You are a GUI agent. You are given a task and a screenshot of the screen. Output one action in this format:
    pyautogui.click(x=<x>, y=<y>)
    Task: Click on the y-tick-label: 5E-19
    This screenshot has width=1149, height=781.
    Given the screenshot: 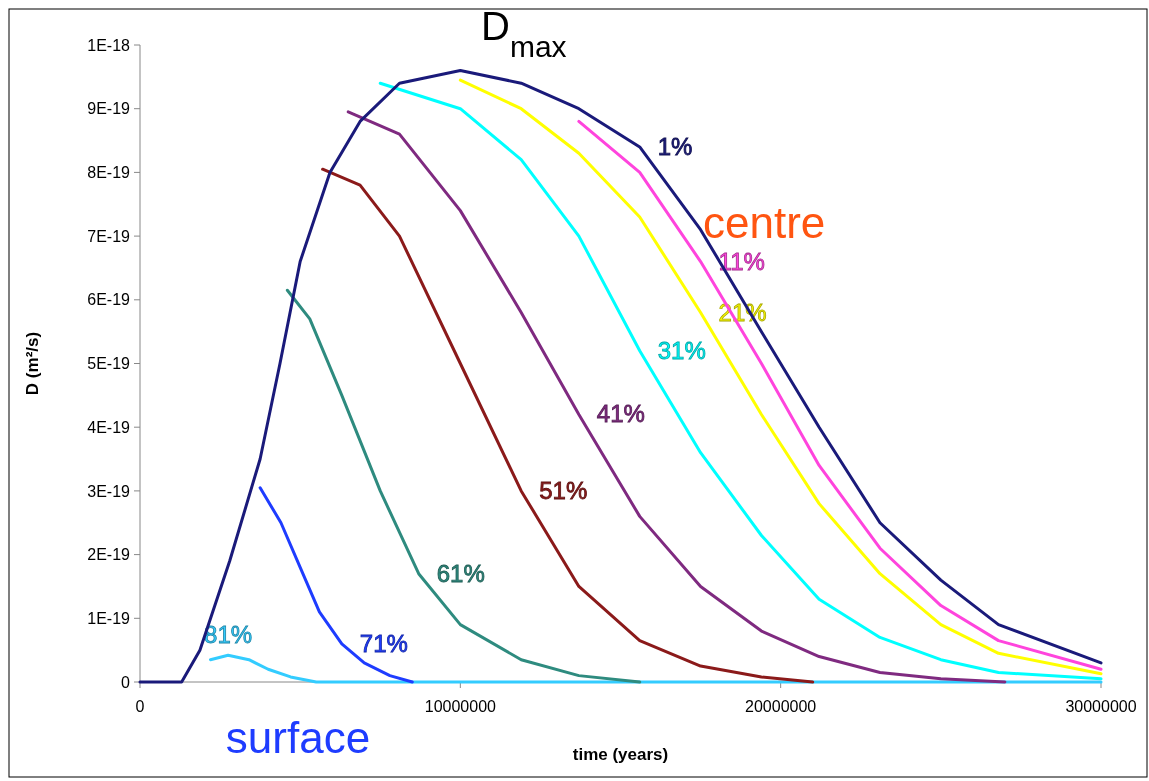 What is the action you would take?
    pyautogui.click(x=109, y=364)
    